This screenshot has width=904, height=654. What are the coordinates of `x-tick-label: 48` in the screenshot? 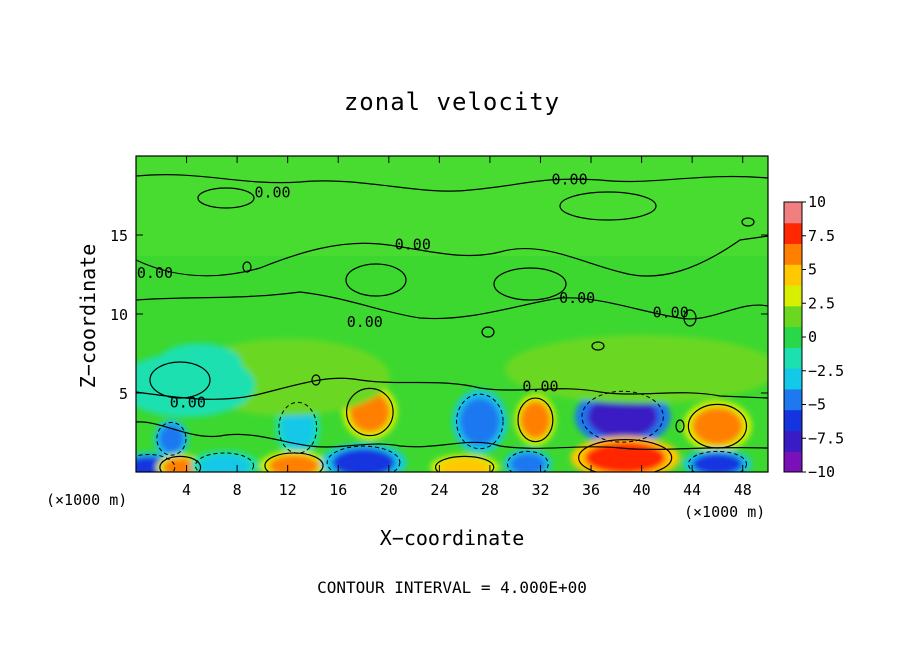 It's located at (743, 490).